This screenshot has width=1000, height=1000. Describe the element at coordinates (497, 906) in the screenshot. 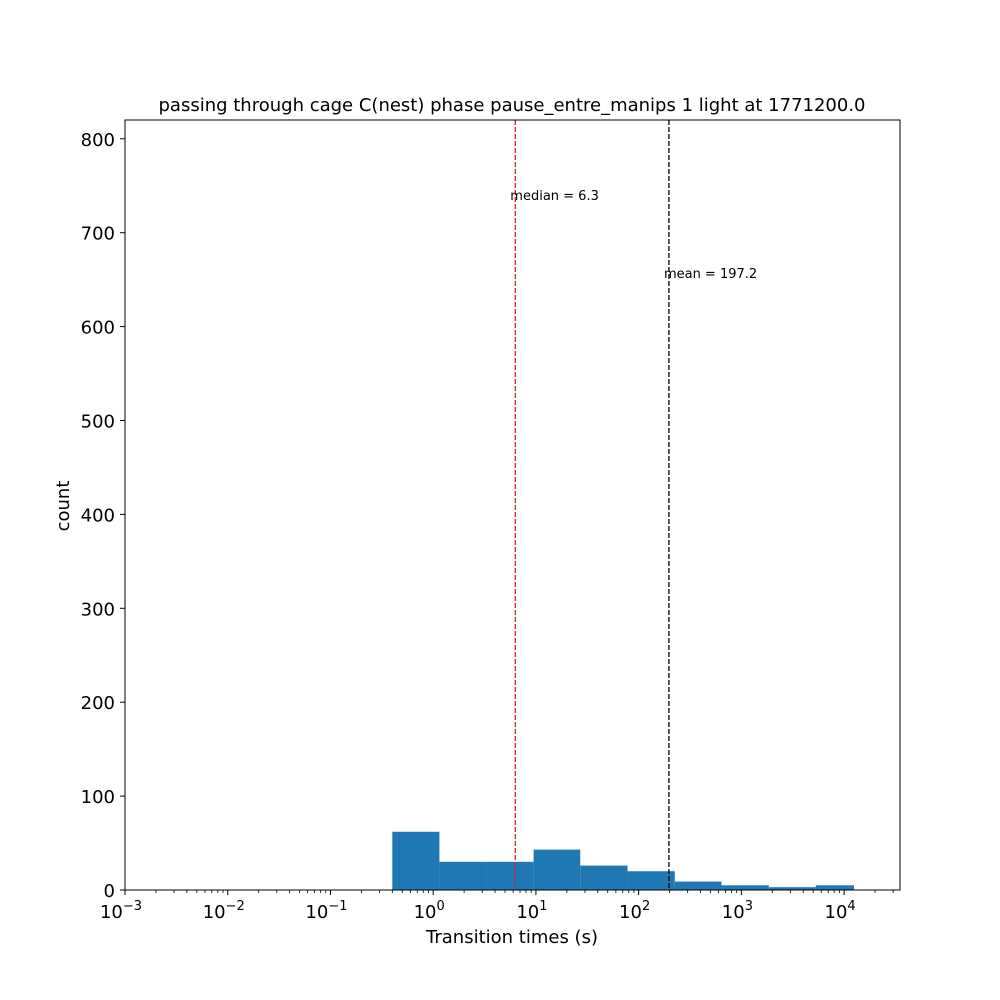

I see `x-axis: 10⁻³ 10⁻² 10⁻¹ 10⁰ 10¹ 10² 10³ 10⁴` at that location.